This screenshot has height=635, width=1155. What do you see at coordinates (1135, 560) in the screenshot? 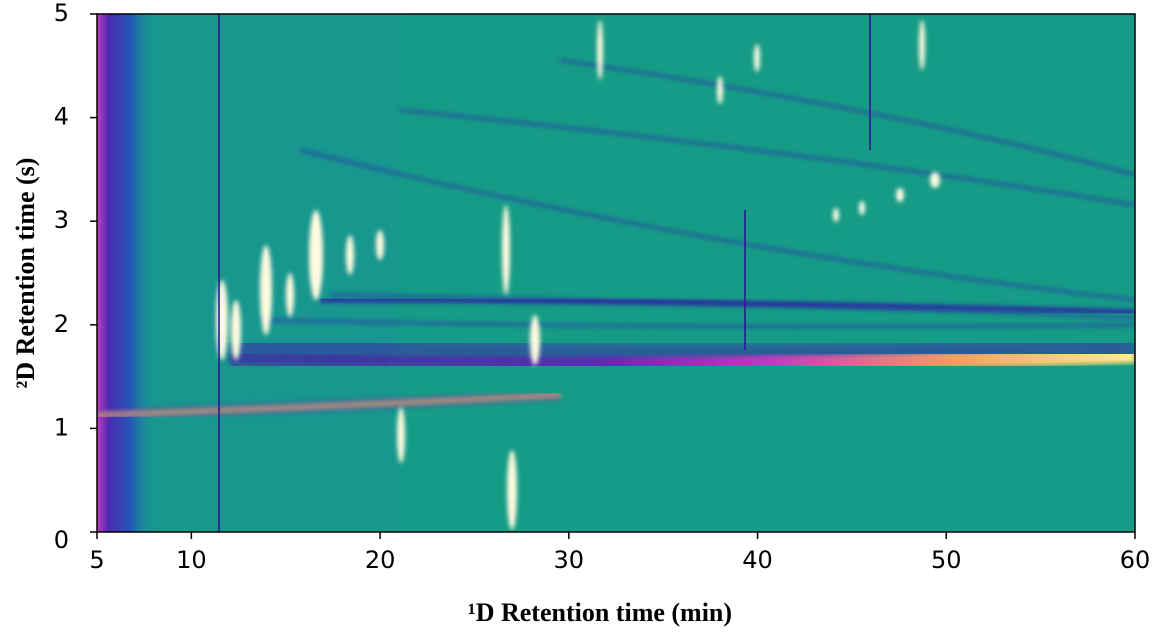
I see `x-tick-label: 60` at bounding box center [1135, 560].